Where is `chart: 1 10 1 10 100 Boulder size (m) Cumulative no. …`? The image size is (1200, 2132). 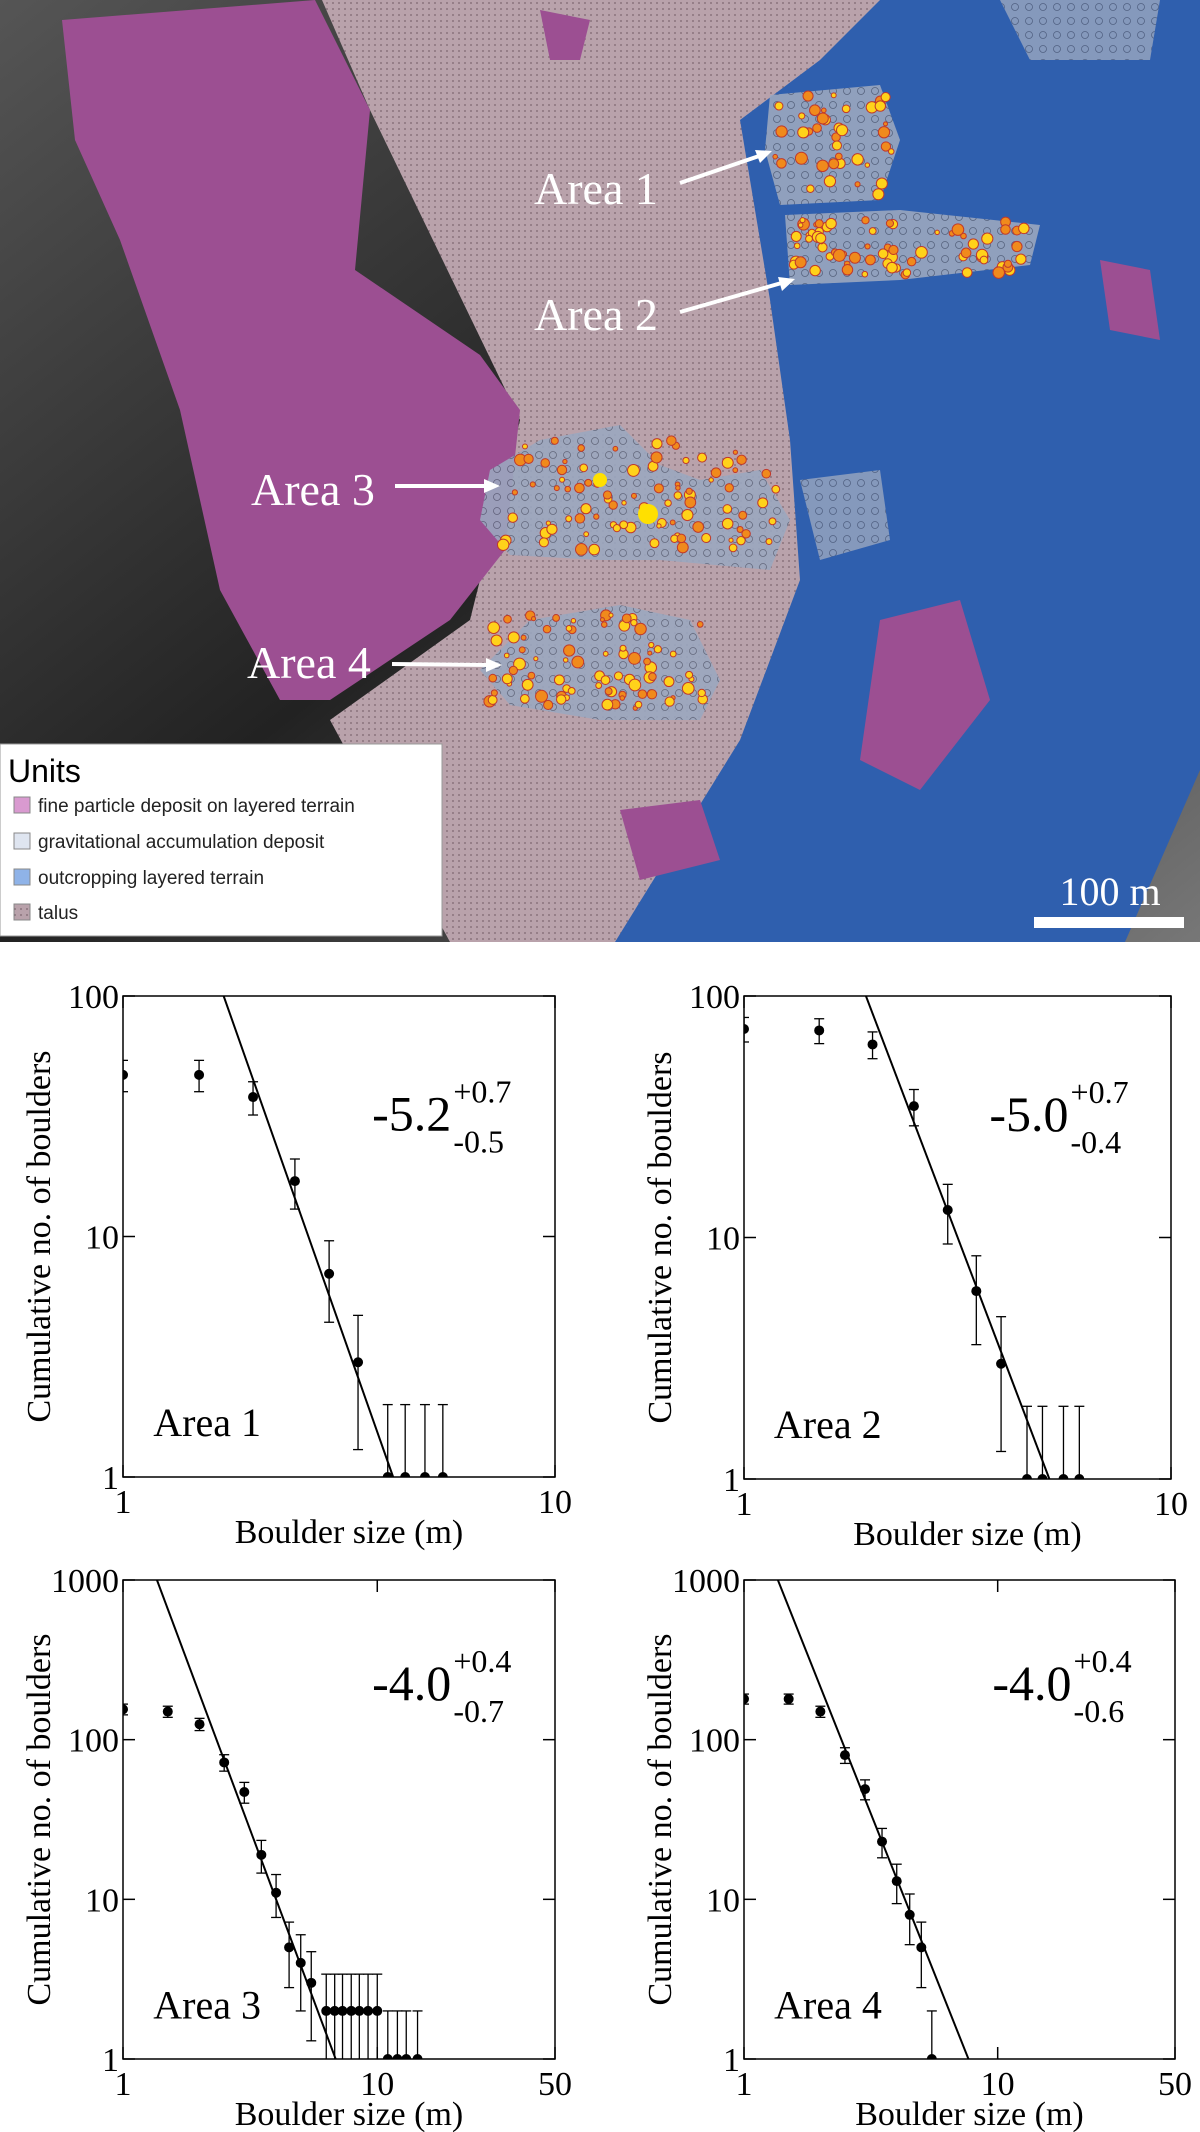 chart: 1 10 1 10 100 Boulder size (m) Cumulative no. … is located at coordinates (296, 1265).